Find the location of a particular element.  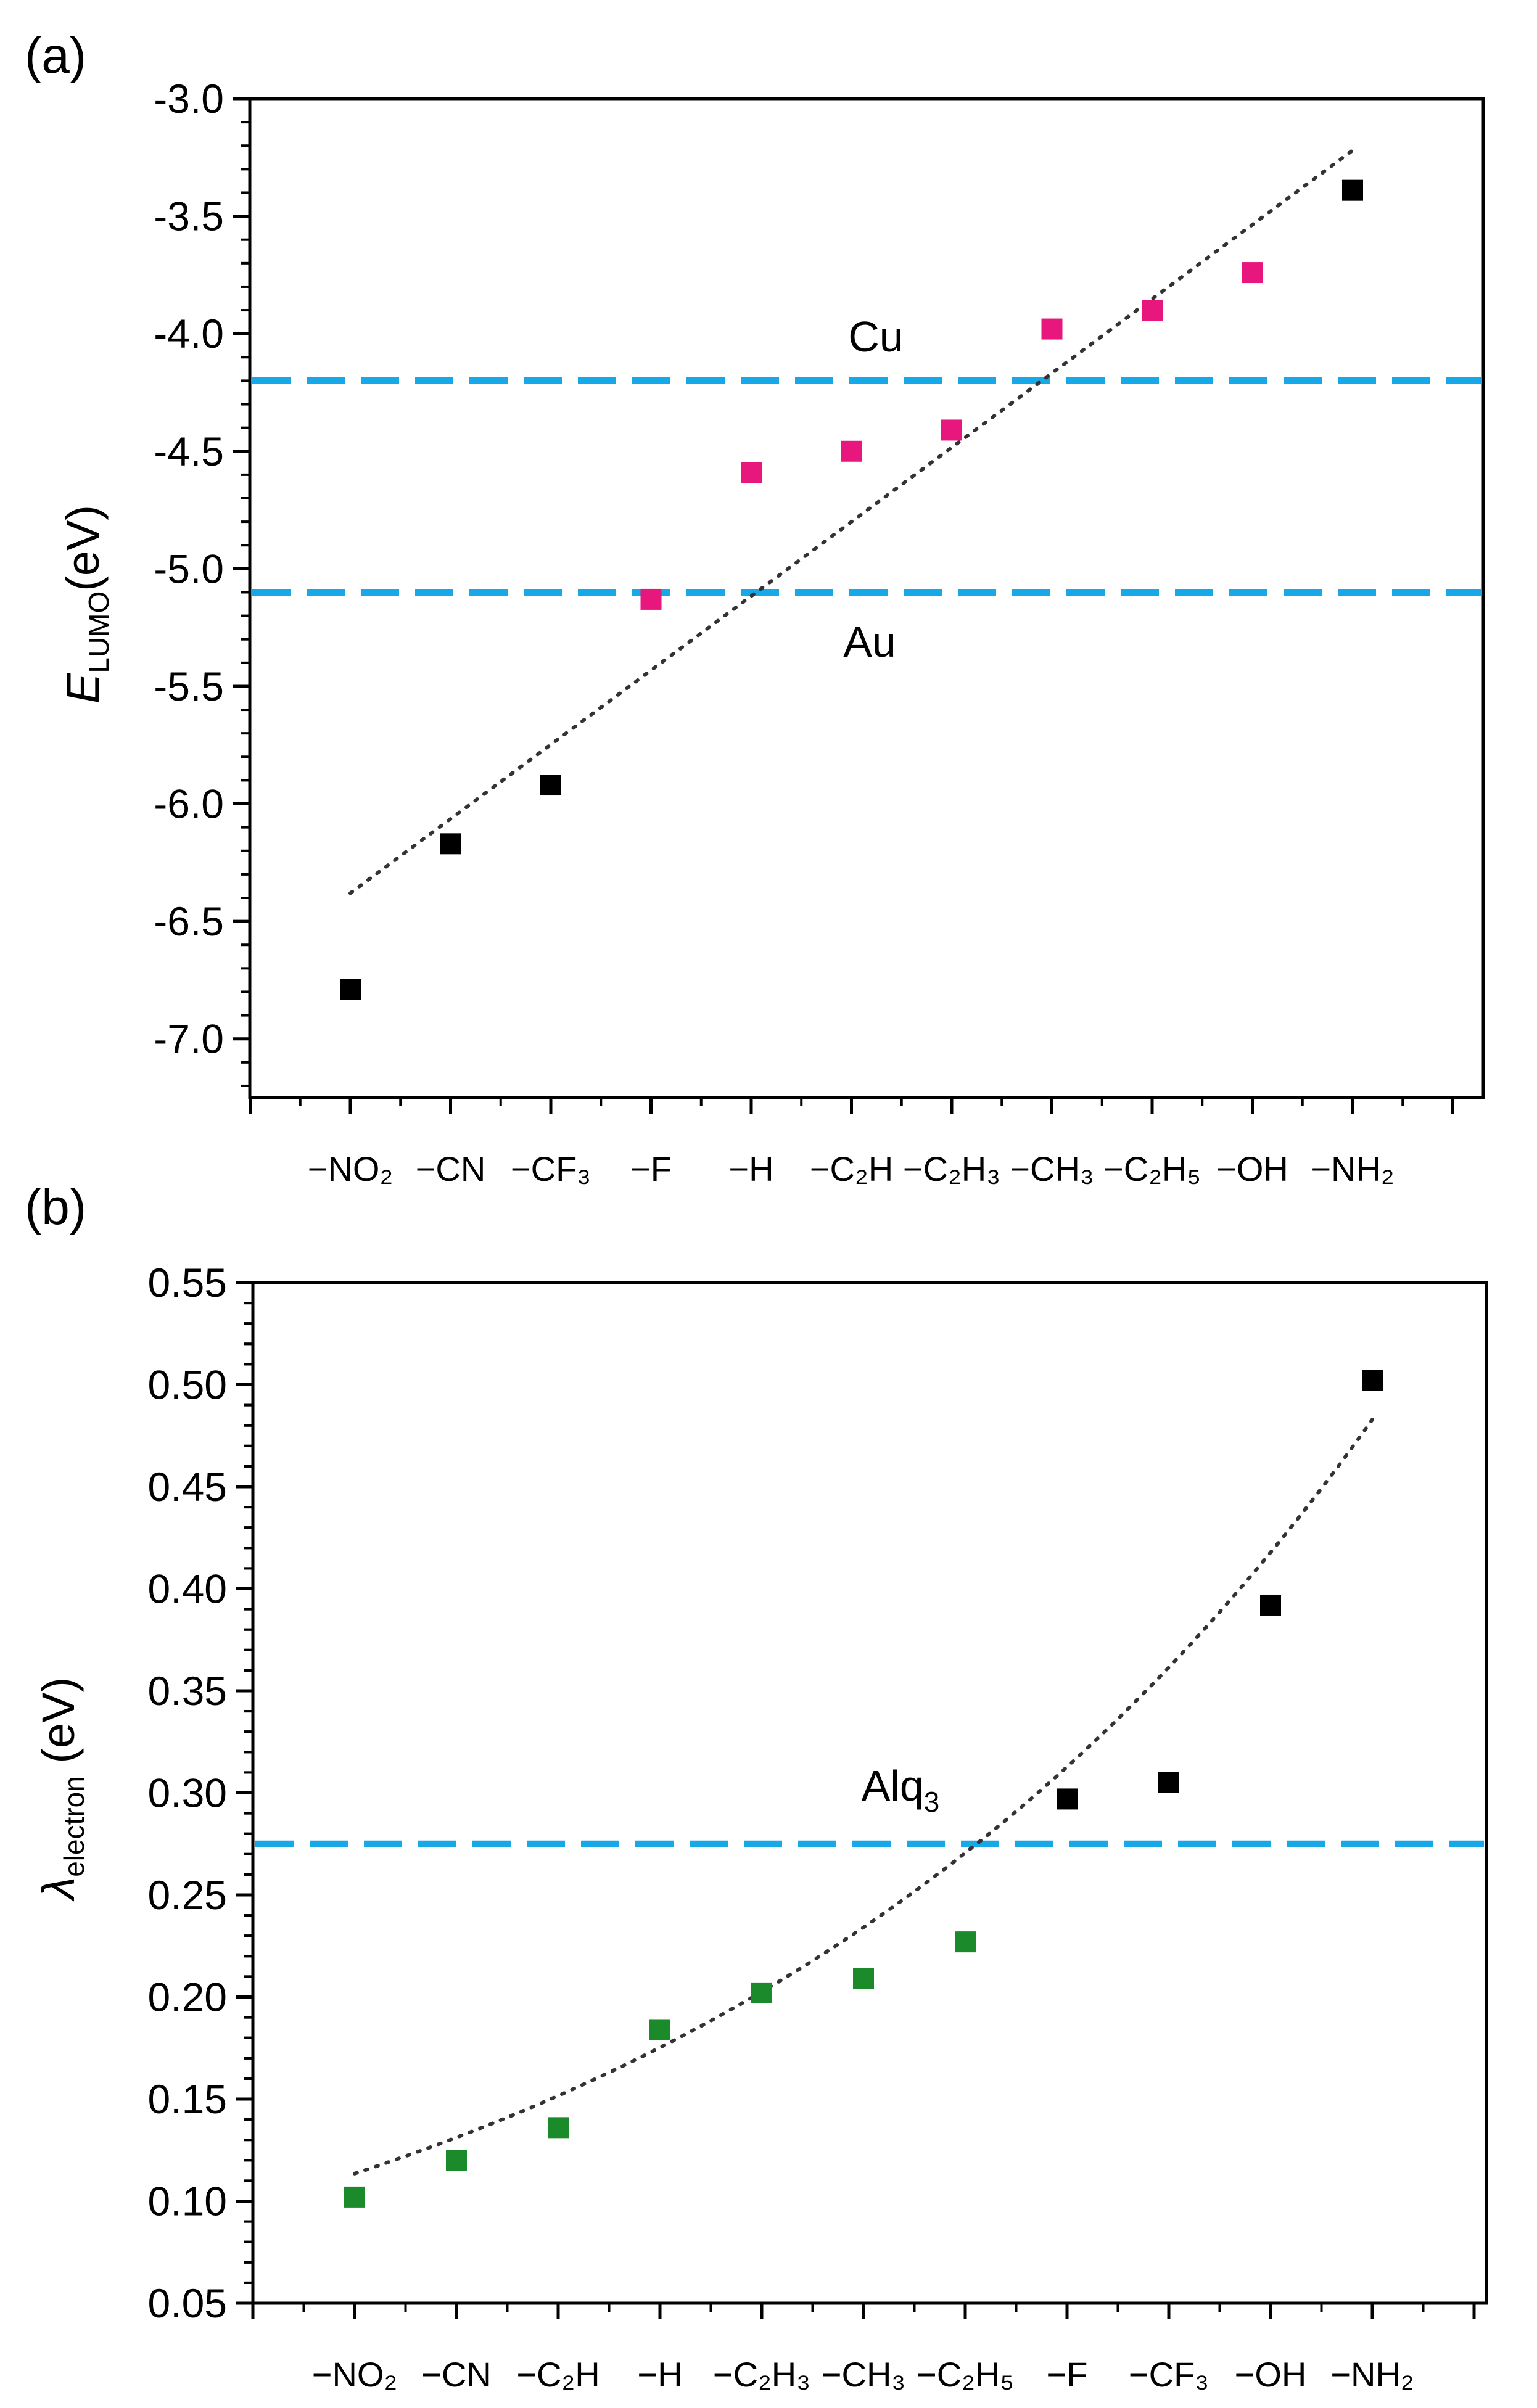

panel-b-y-axis-title-symbol: λ is located at coordinates (58, 1890).